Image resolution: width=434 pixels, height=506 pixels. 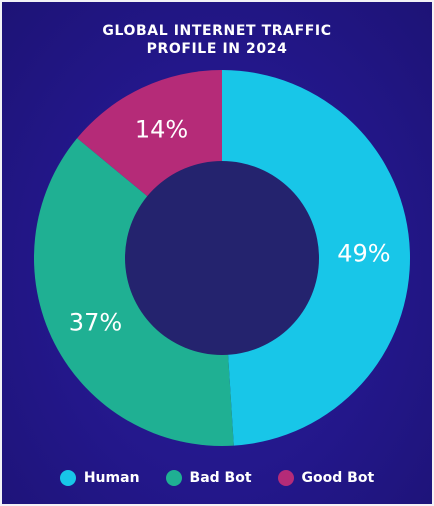 What do you see at coordinates (67, 478) in the screenshot?
I see `legend-swatch-human` at bounding box center [67, 478].